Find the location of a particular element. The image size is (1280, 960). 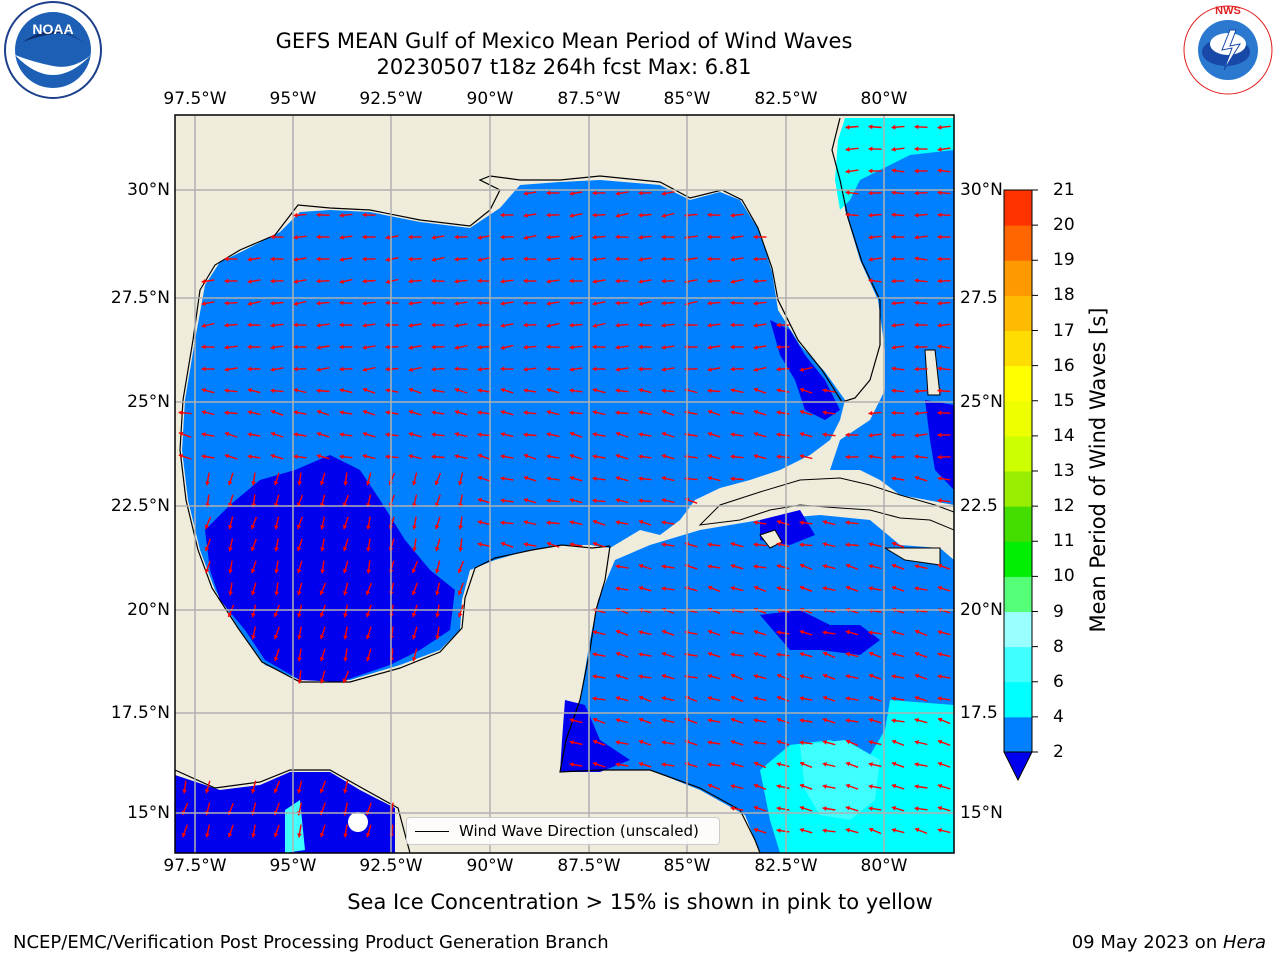

lat-tick-right: 25°N is located at coordinates (981, 402).